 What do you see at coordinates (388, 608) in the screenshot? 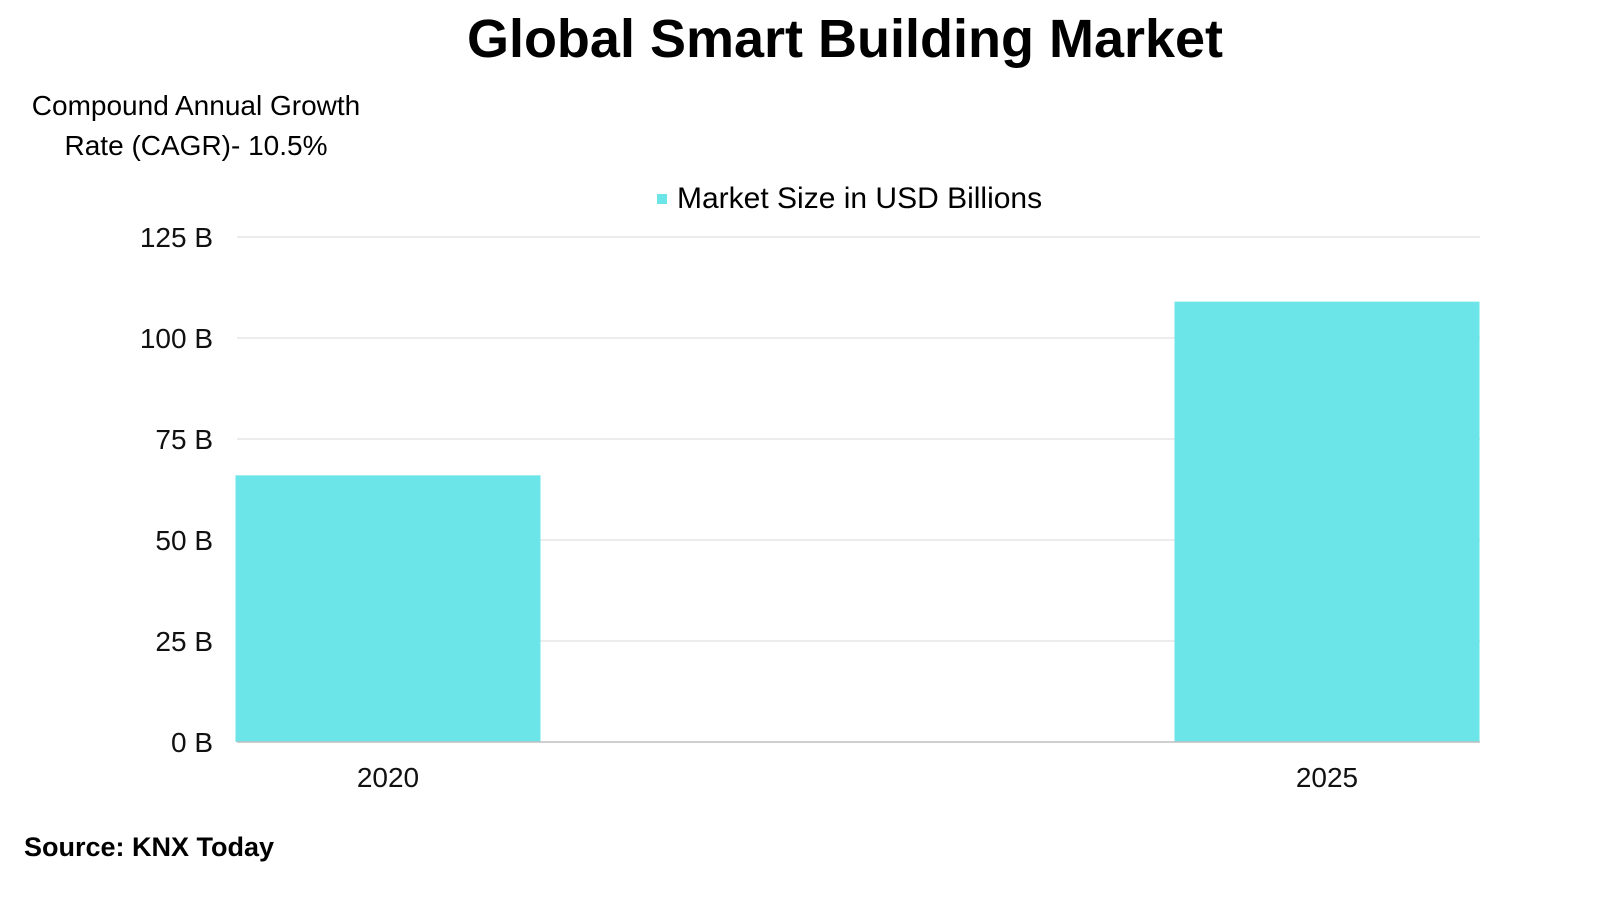
I see `bar-2020` at bounding box center [388, 608].